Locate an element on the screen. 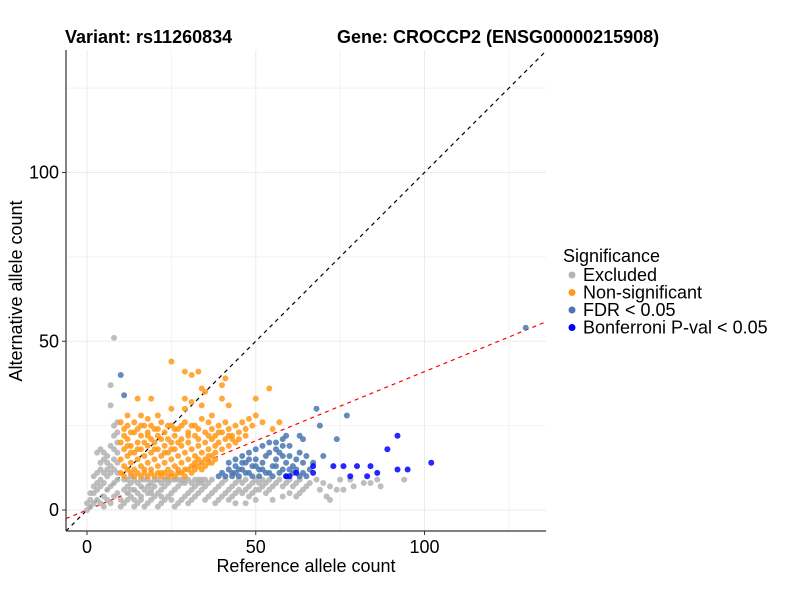  legend-entry: Non-significant is located at coordinates (635, 293).